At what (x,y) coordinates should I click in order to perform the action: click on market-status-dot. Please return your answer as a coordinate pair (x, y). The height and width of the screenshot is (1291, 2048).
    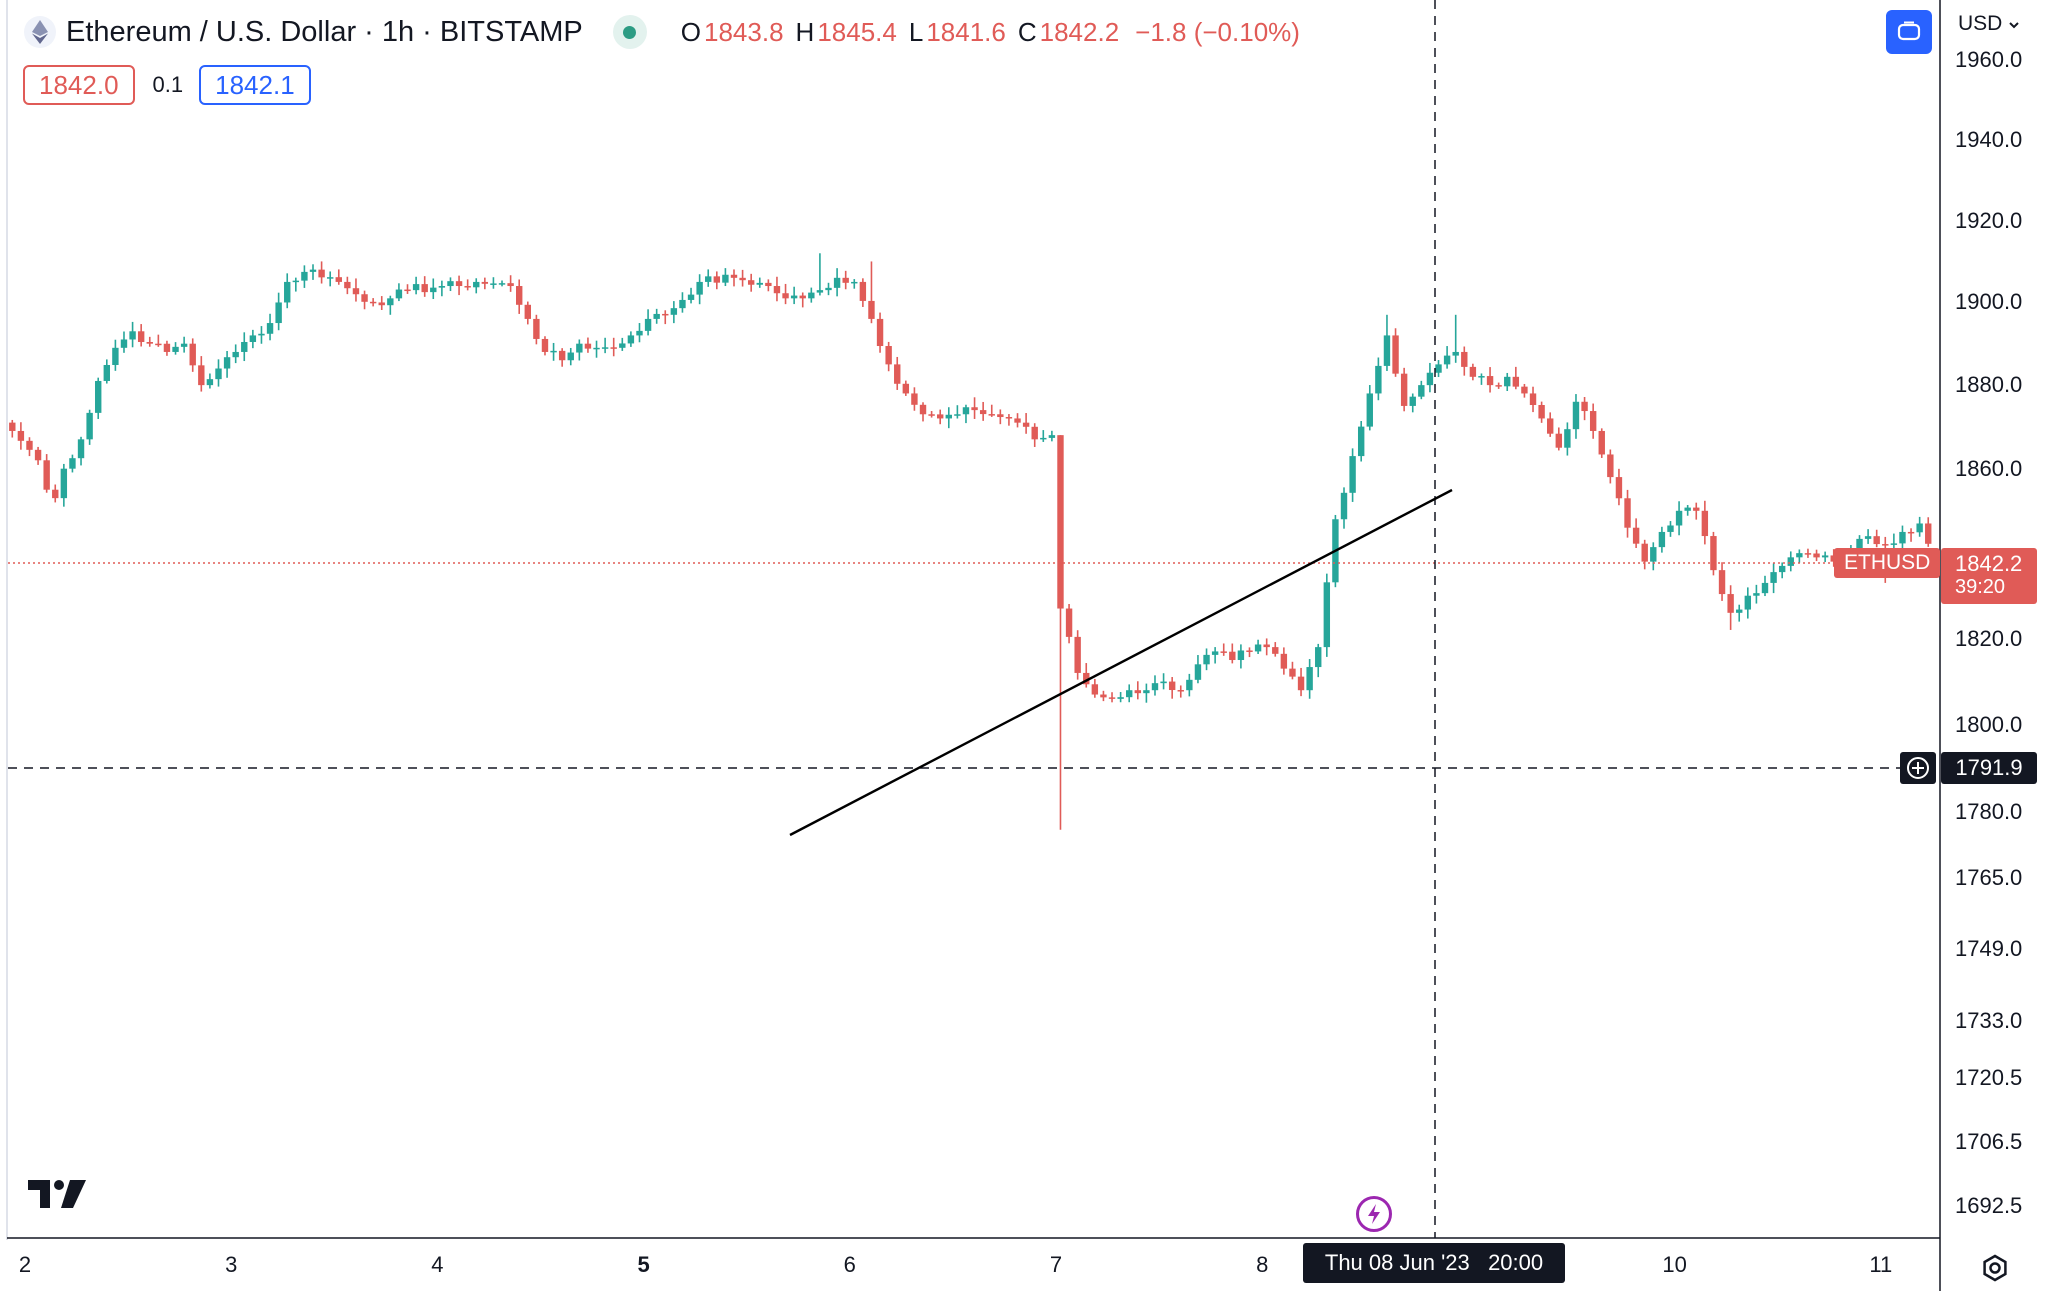
    Looking at the image, I should click on (629, 32).